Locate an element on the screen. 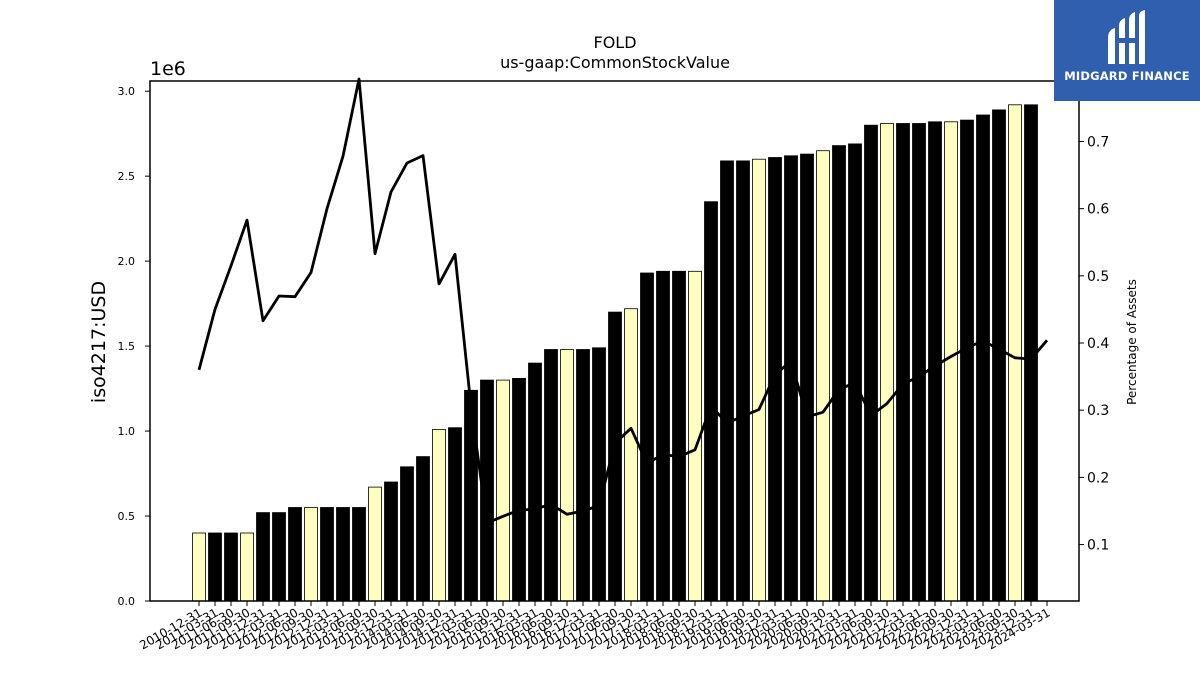 The height and width of the screenshot is (675, 1200). y-tick-label: 1.0 is located at coordinates (127, 431).